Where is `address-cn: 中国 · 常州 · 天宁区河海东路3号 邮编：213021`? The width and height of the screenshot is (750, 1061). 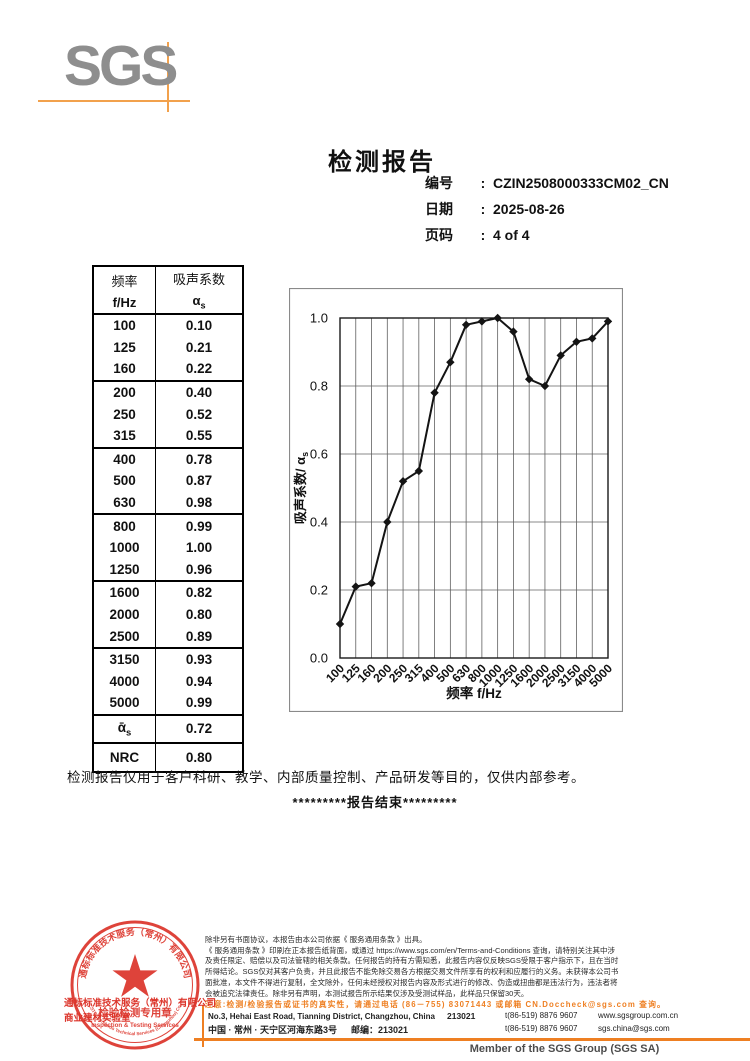 address-cn: 中国 · 常州 · 天宁区河海东路3号 邮编：213021 is located at coordinates (308, 1029).